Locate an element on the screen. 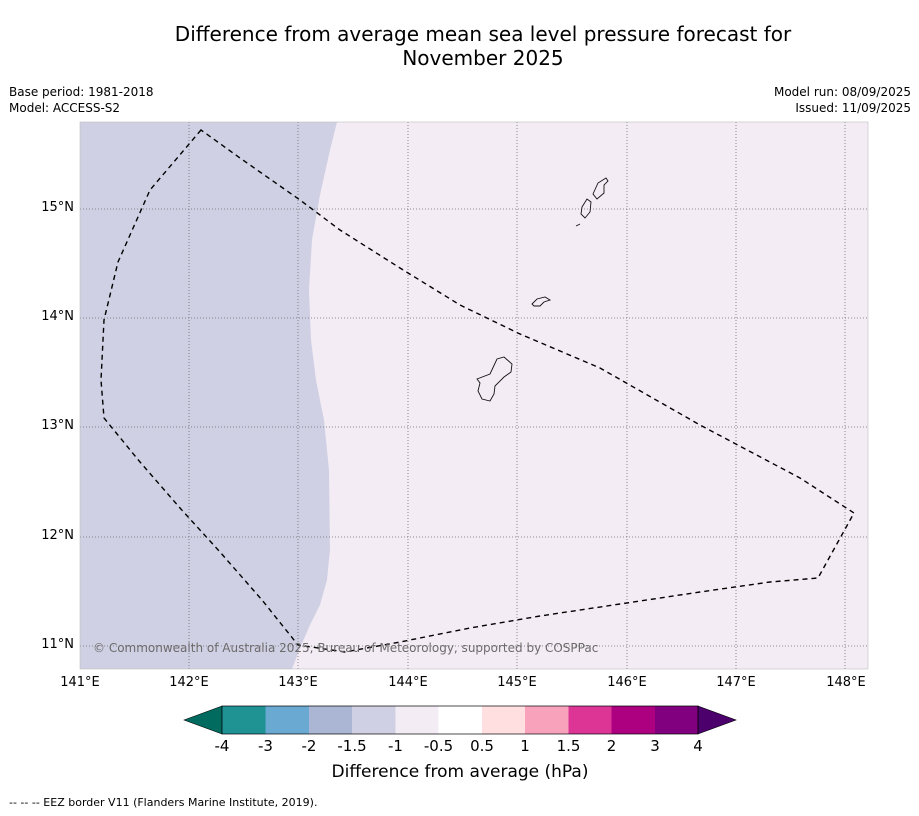 The image size is (919, 816). lat-label-11: 11°N is located at coordinates (57, 644).